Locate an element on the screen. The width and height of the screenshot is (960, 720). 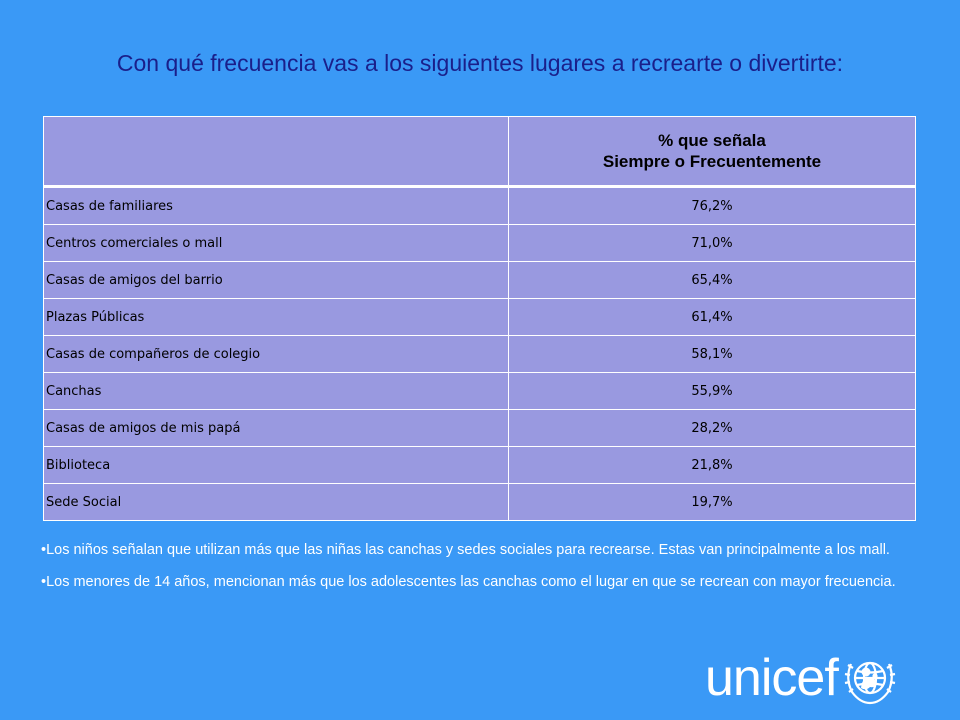
unicef-emblem-icon is located at coordinates (869, 683).